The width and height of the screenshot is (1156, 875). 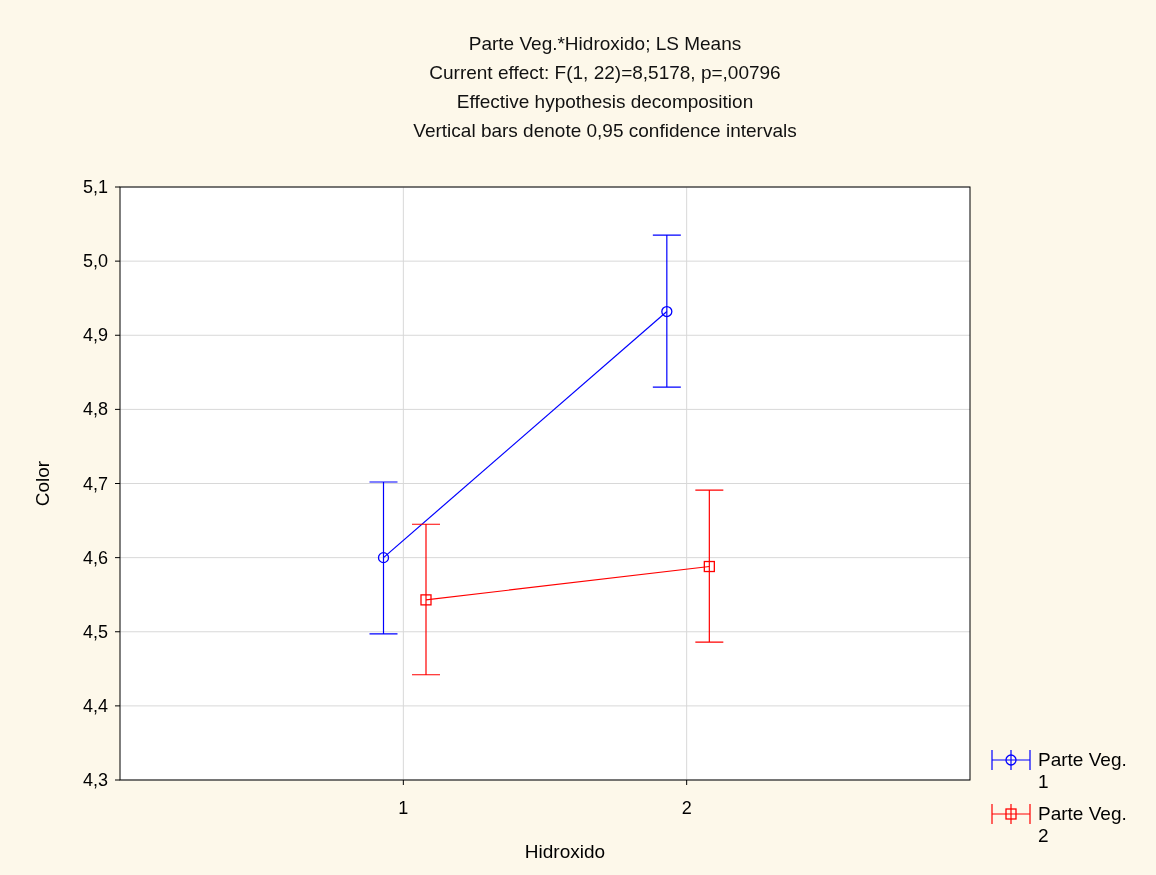 What do you see at coordinates (605, 43) in the screenshot?
I see `chart-title: Parte Veg.*Hidroxido; LS Means` at bounding box center [605, 43].